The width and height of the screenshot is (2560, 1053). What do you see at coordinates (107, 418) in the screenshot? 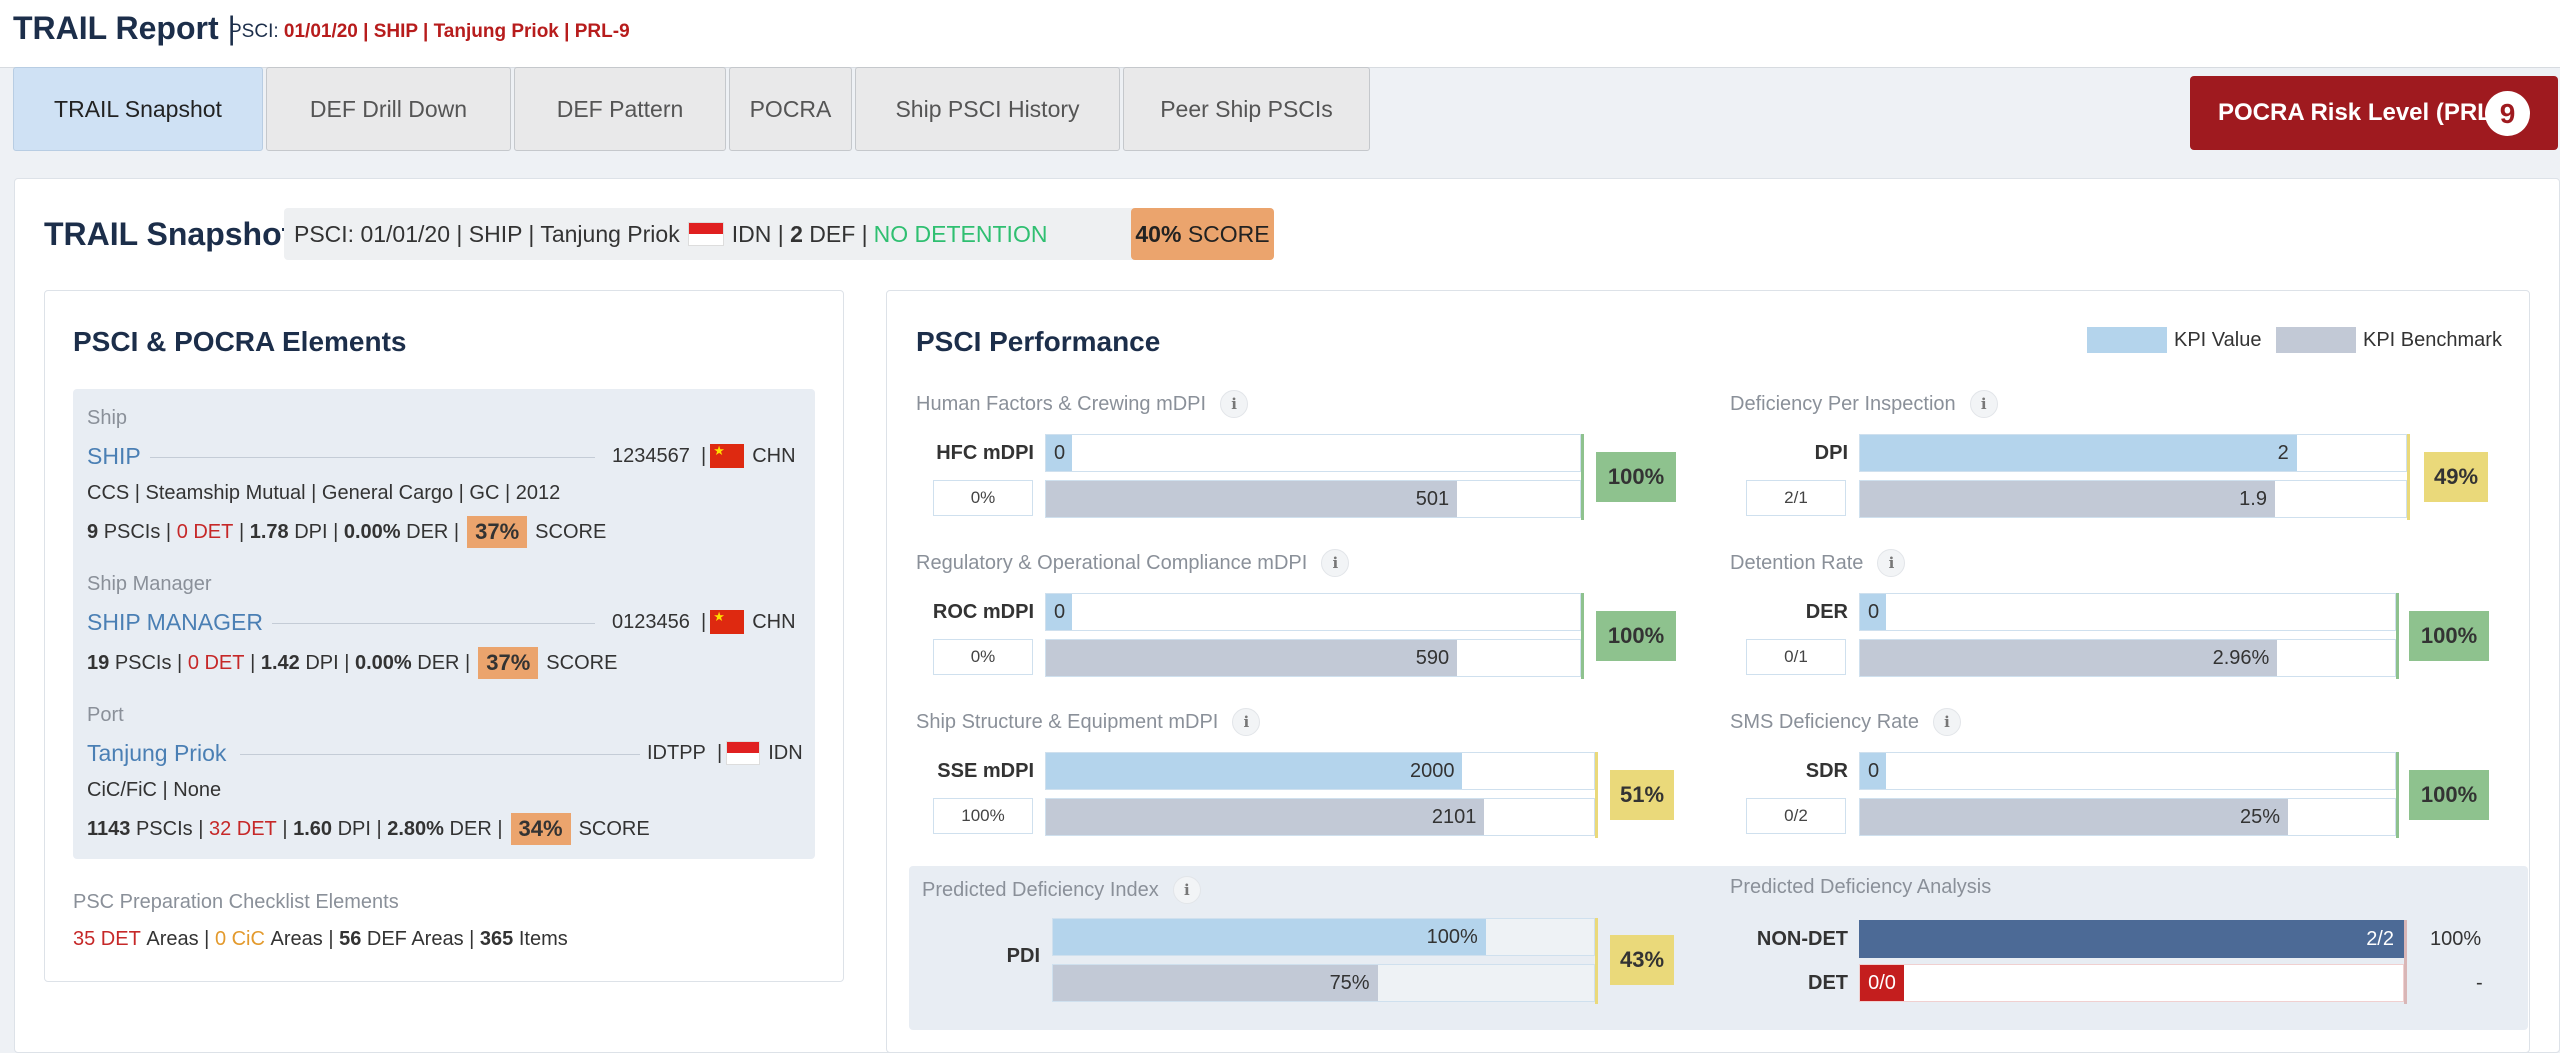
I see `ship-section-label: Ship` at bounding box center [107, 418].